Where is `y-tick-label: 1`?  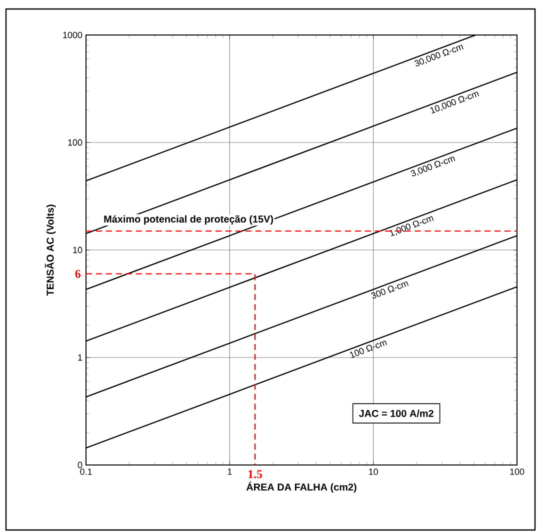 y-tick-label: 1 is located at coordinates (80, 357).